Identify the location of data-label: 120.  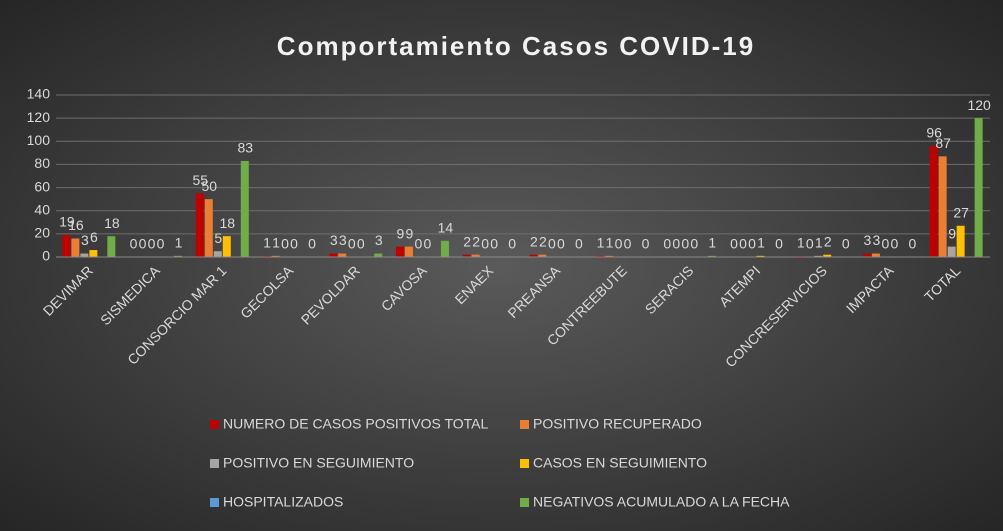
(979, 105).